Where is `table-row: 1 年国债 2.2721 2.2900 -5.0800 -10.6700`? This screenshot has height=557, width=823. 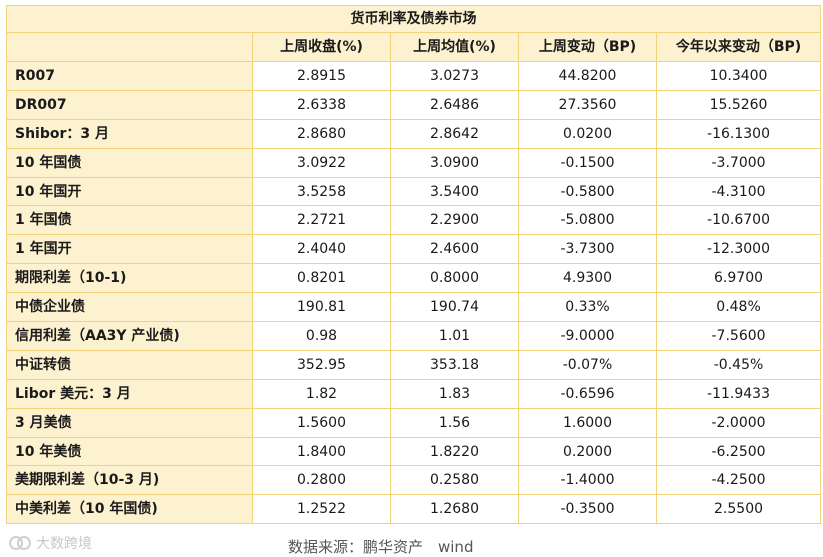 table-row: 1 年国债 2.2721 2.2900 -5.0800 -10.6700 is located at coordinates (414, 220).